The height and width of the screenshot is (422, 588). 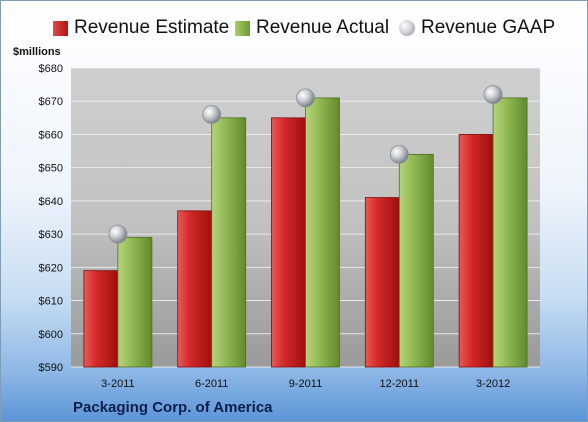 I want to click on legend-item-revenue-gaap: Revenue GAAP, so click(x=477, y=28).